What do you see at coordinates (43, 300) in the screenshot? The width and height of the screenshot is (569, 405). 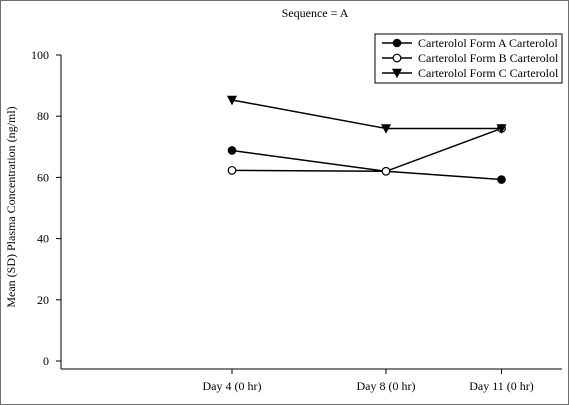 I see `y-tick-label: 20` at bounding box center [43, 300].